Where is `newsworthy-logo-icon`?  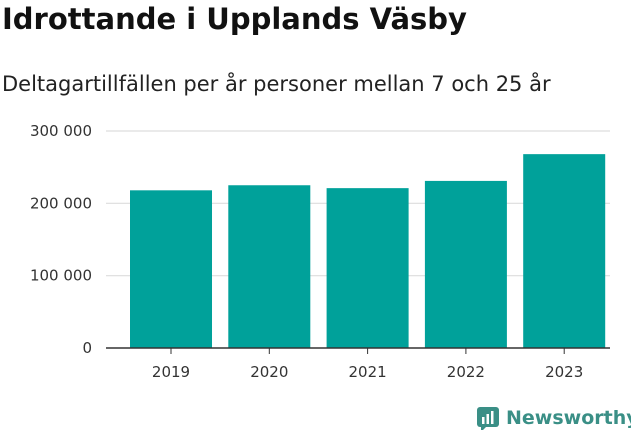
newsworthy-logo-icon is located at coordinates (488, 418).